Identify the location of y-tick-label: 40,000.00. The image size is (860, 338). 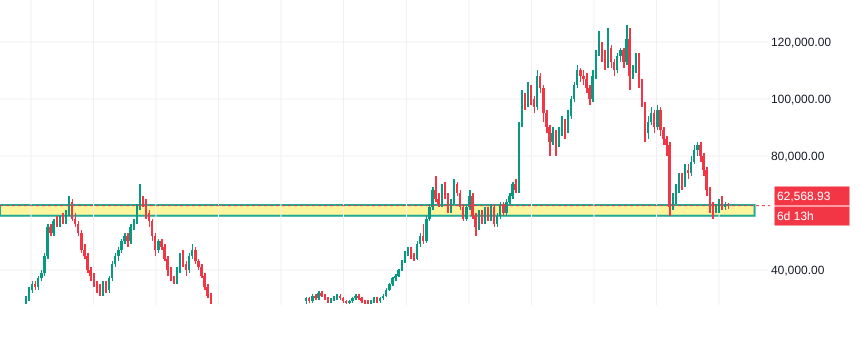
(798, 270).